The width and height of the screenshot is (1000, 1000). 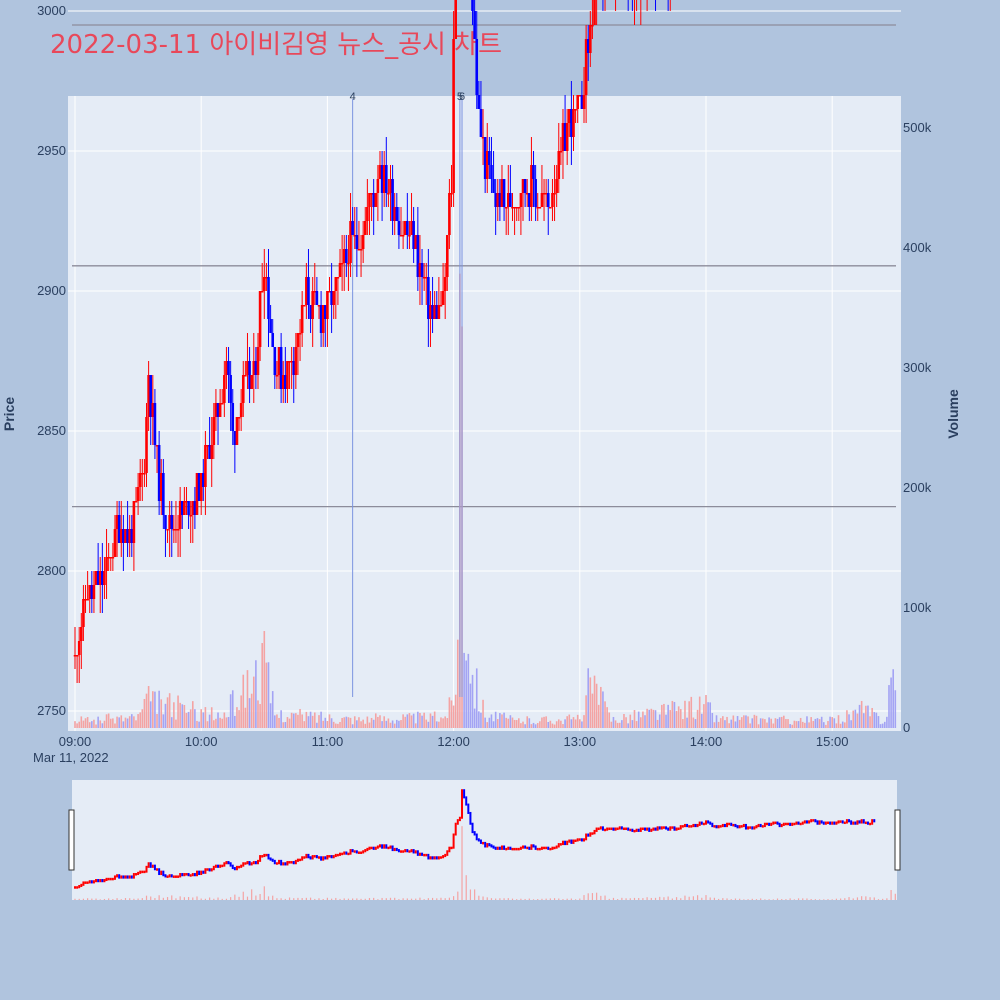 I want to click on range-slider-right-handle, so click(x=897, y=840).